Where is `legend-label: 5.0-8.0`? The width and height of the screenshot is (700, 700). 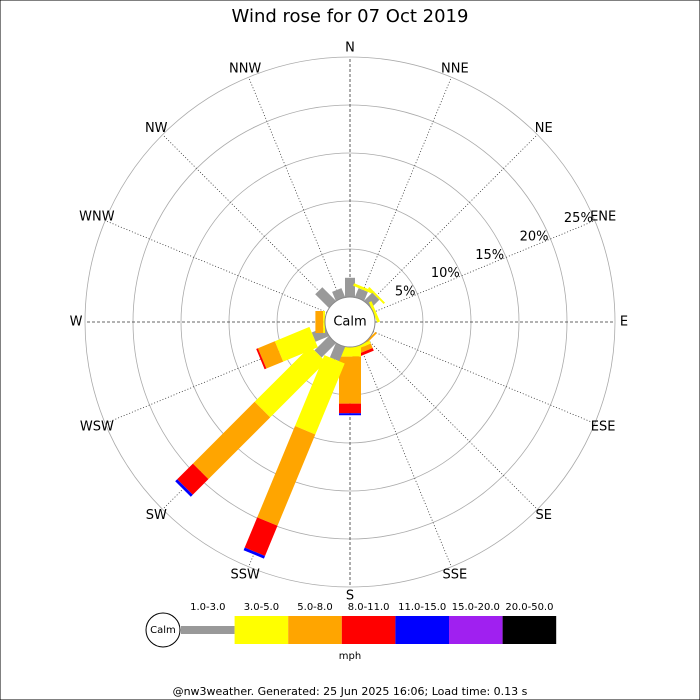 legend-label: 5.0-8.0 is located at coordinates (314, 607).